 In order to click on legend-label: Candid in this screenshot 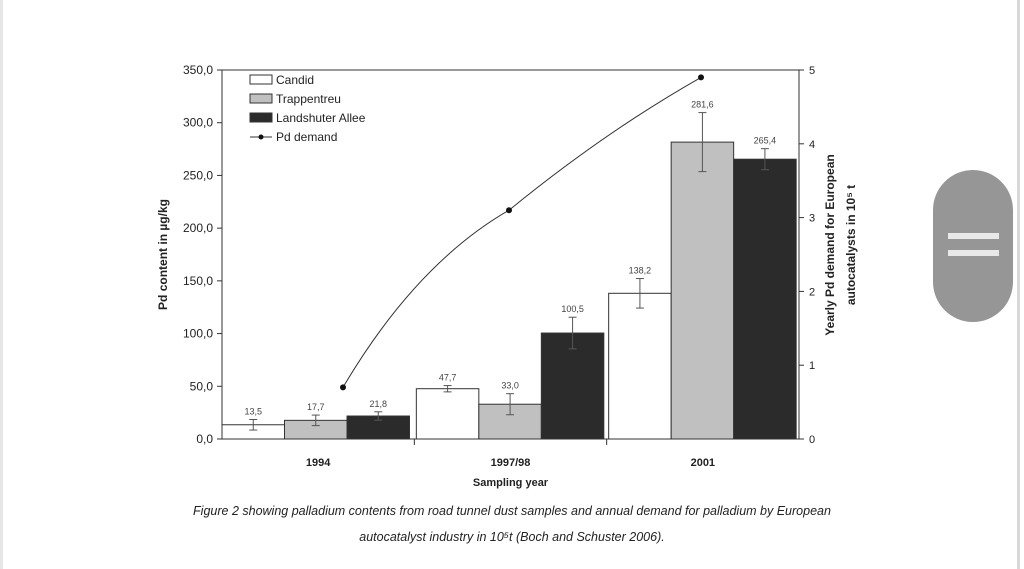, I will do `click(295, 80)`.